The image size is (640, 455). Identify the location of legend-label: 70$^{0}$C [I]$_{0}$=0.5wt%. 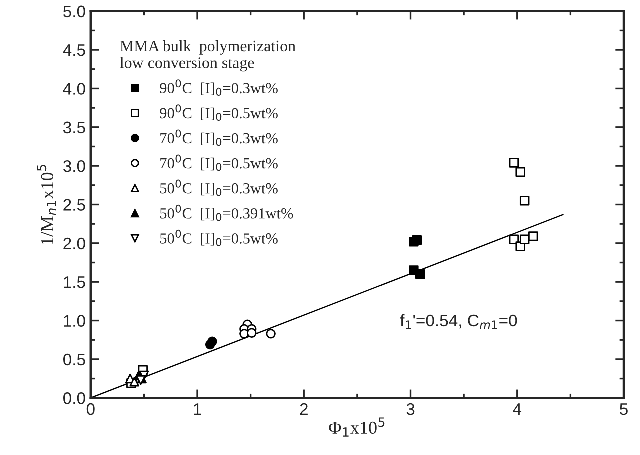
(219, 163).